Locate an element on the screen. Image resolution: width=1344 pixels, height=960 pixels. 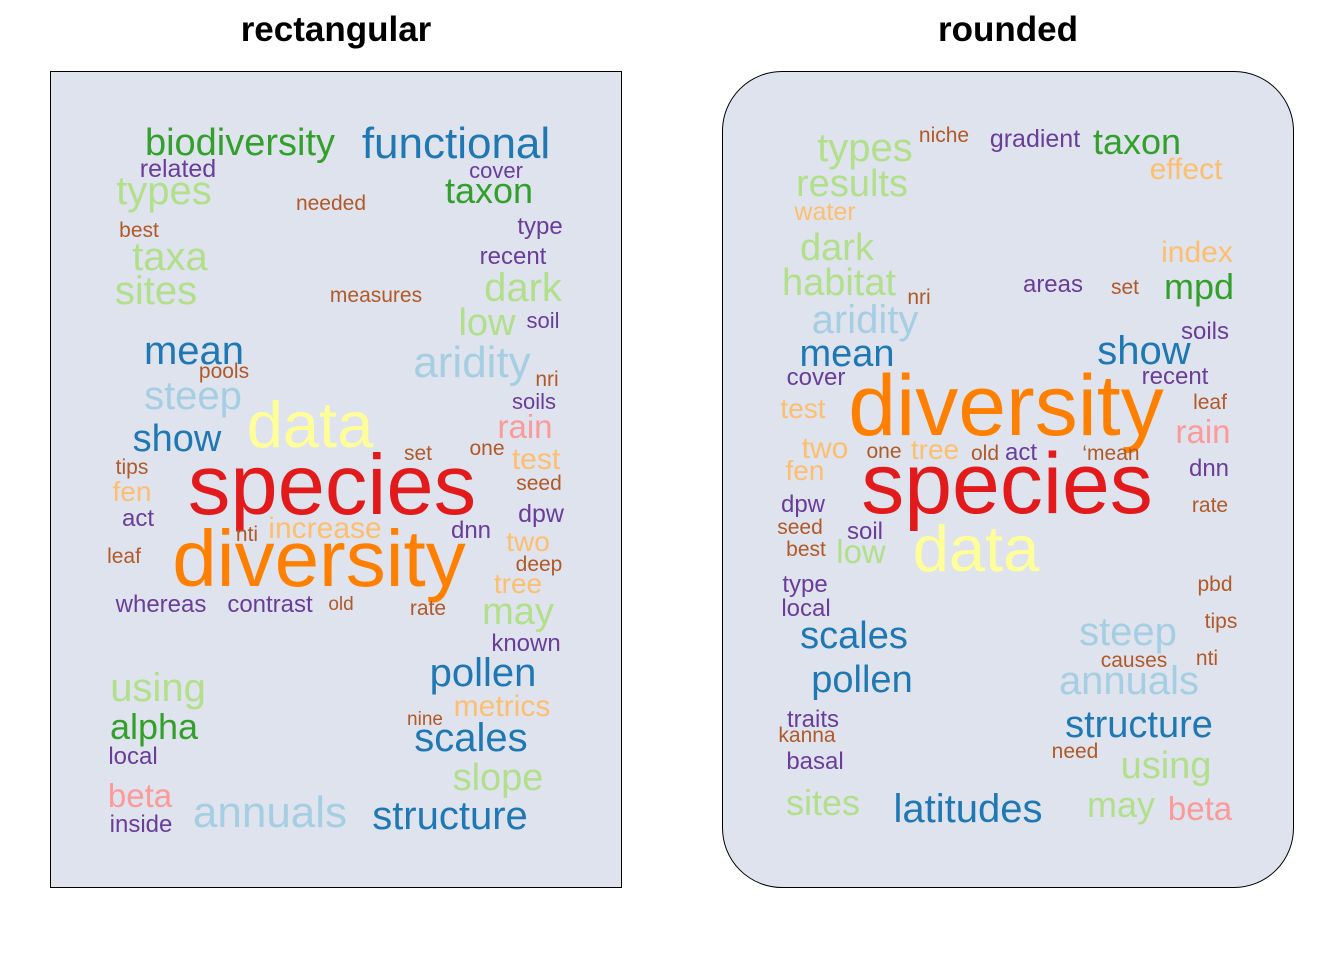
rectangular-word-soils: soils is located at coordinates (534, 401).